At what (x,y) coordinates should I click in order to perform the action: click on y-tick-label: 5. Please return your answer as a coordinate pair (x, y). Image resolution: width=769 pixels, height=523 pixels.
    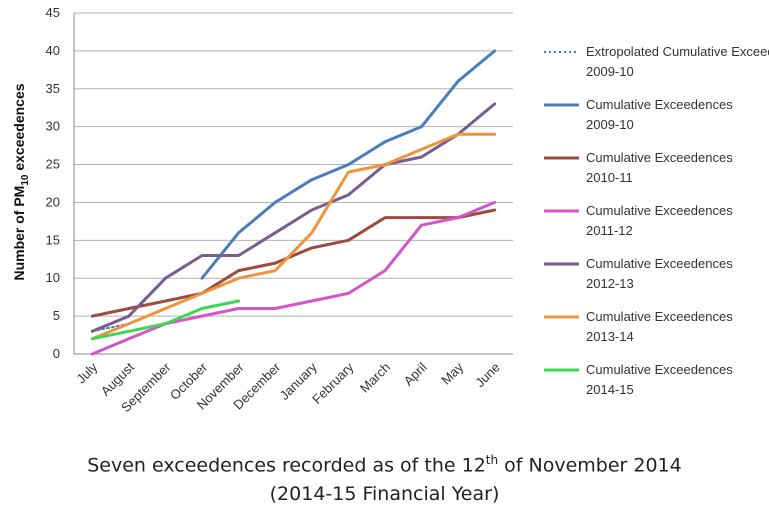
    Looking at the image, I should click on (56, 315).